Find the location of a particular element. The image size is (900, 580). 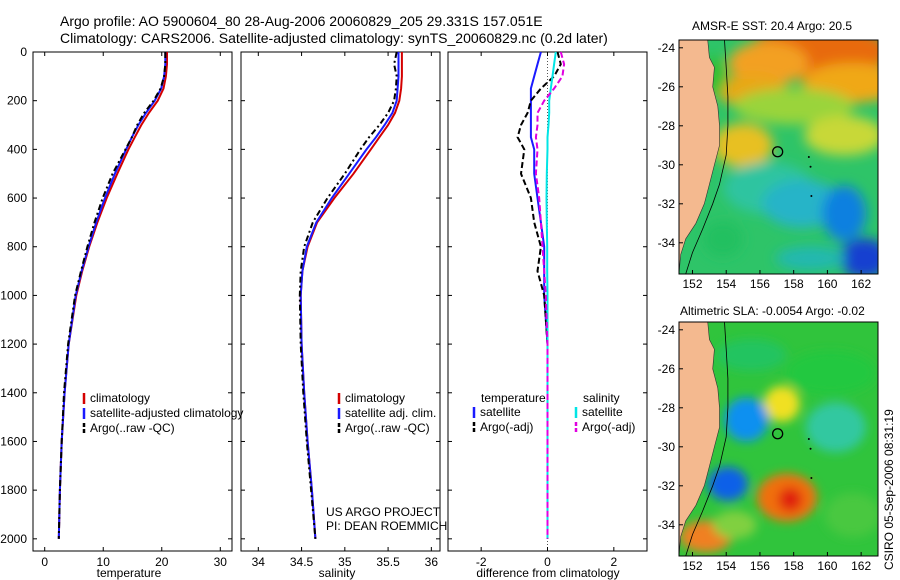

sla_map-x-tick-label: 154 is located at coordinates (726, 566).